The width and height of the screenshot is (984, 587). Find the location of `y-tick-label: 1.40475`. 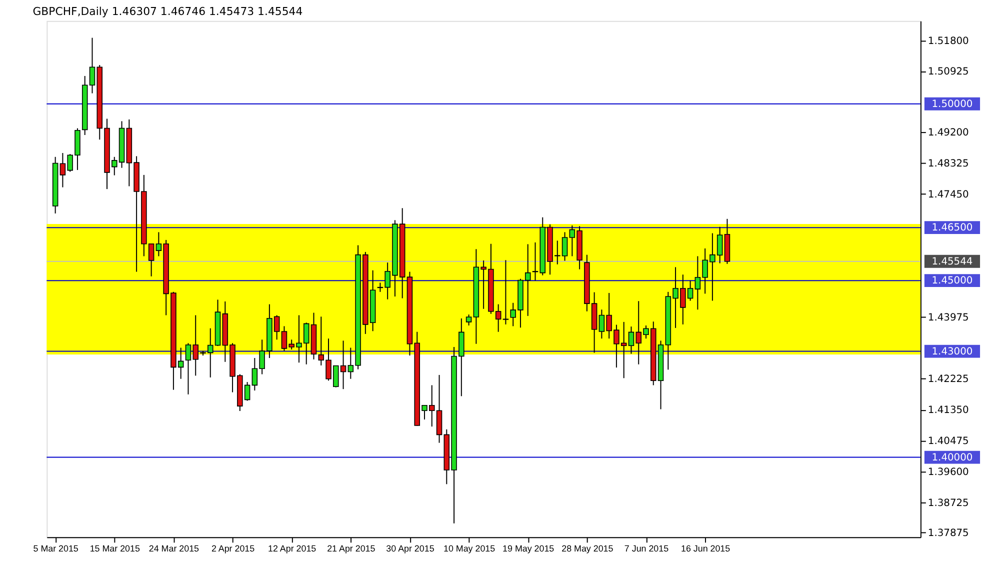

y-tick-label: 1.40475 is located at coordinates (948, 441).